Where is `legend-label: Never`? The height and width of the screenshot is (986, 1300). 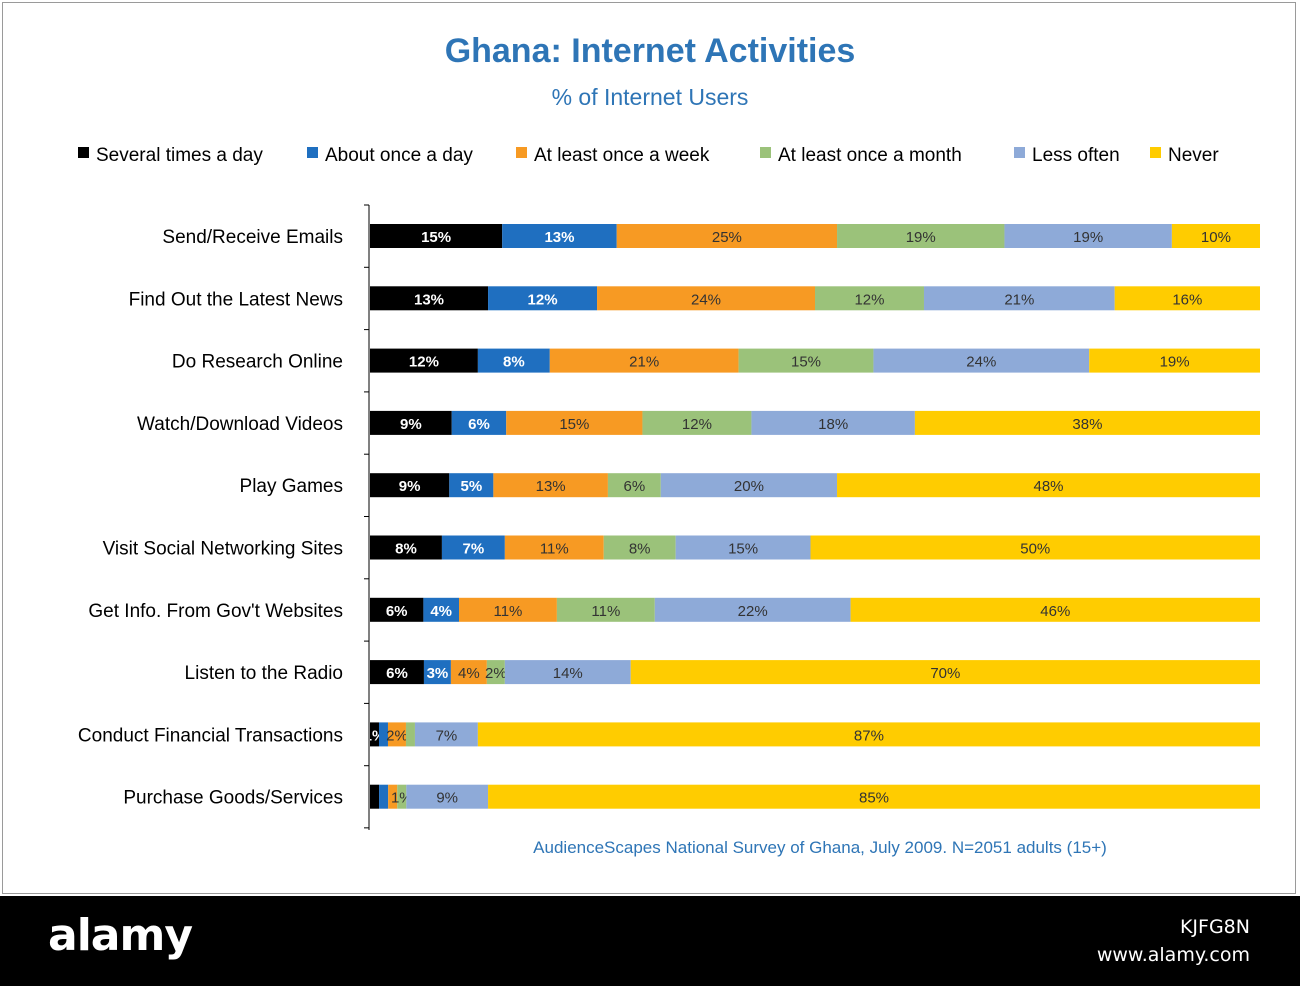 legend-label: Never is located at coordinates (1193, 155).